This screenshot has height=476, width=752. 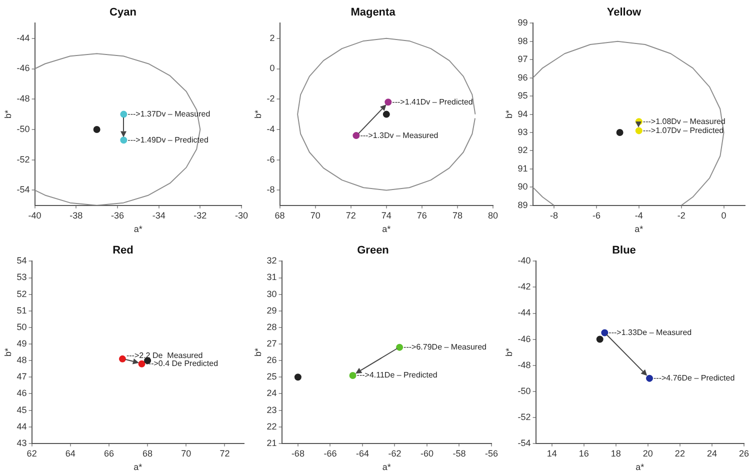 What do you see at coordinates (21, 377) in the screenshot?
I see `y-tick-label: 47` at bounding box center [21, 377].